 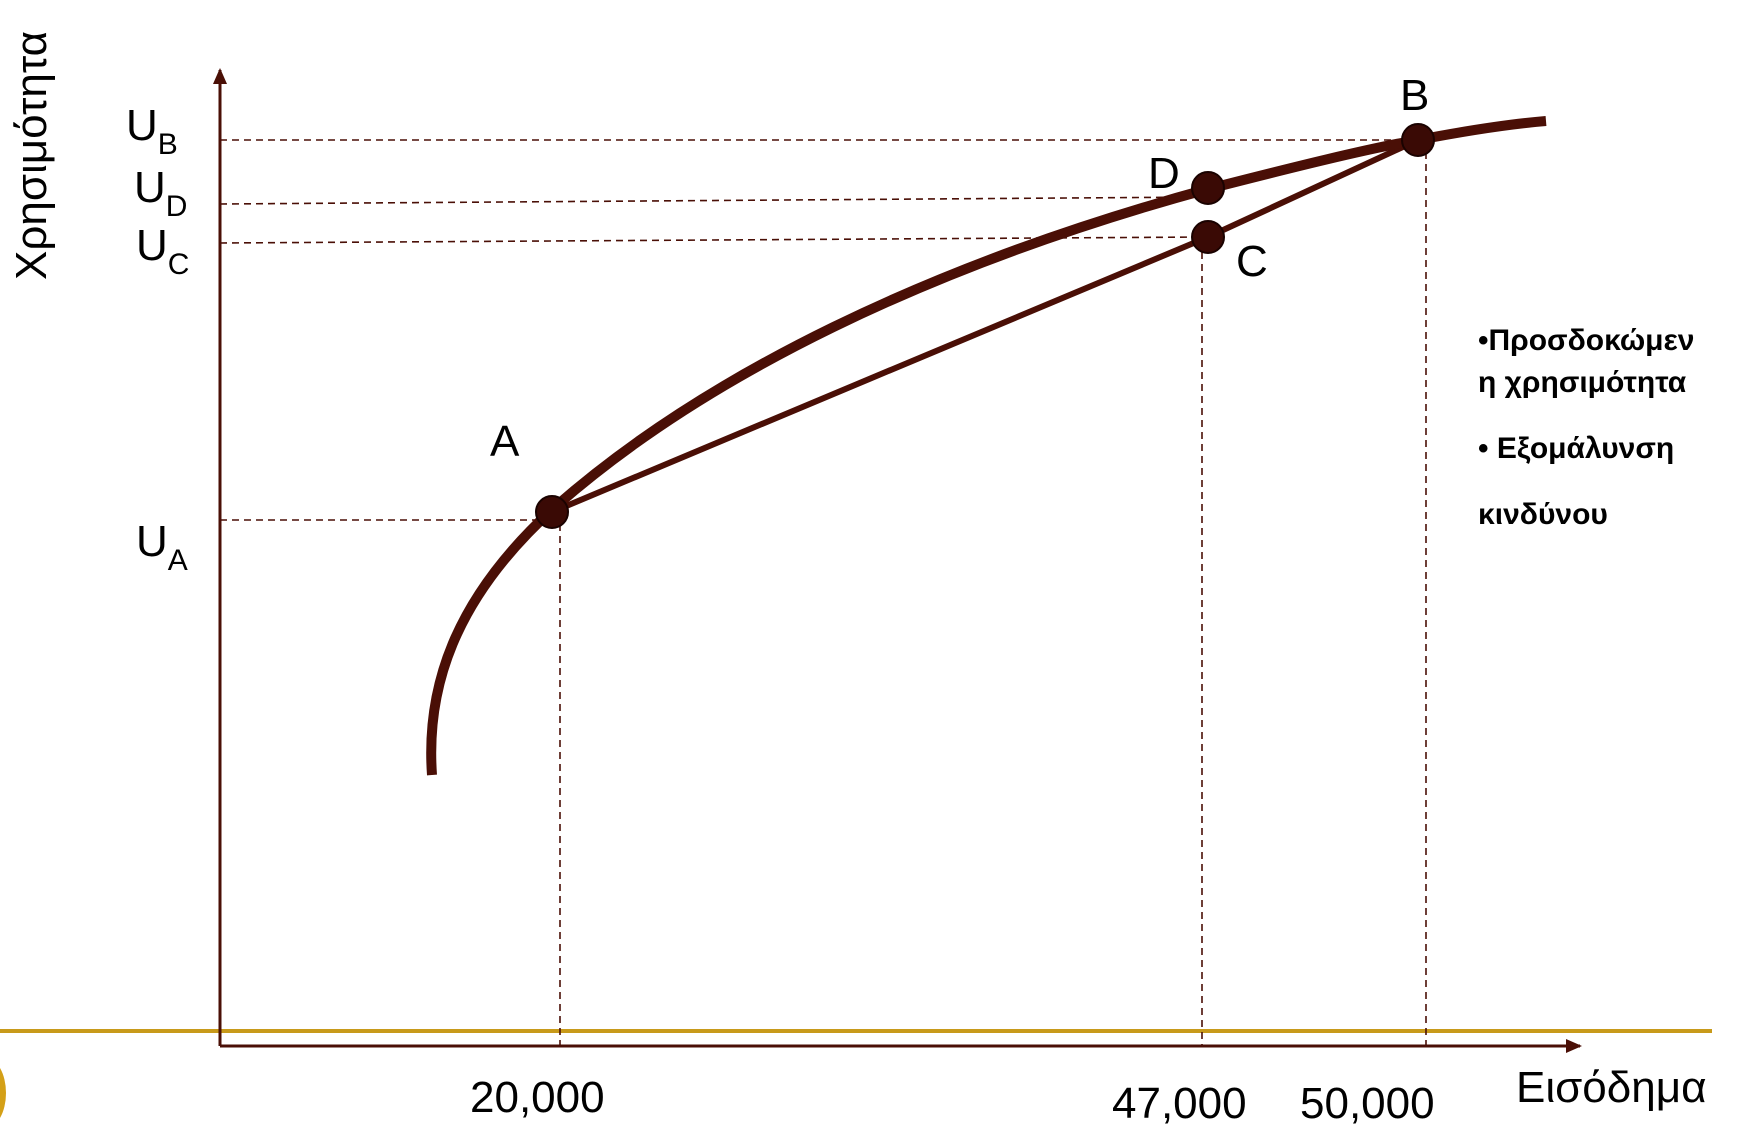 I want to click on note-expected-utility: •Προσδοκώμεν η χρησιμότητα, so click(x=1586, y=361).